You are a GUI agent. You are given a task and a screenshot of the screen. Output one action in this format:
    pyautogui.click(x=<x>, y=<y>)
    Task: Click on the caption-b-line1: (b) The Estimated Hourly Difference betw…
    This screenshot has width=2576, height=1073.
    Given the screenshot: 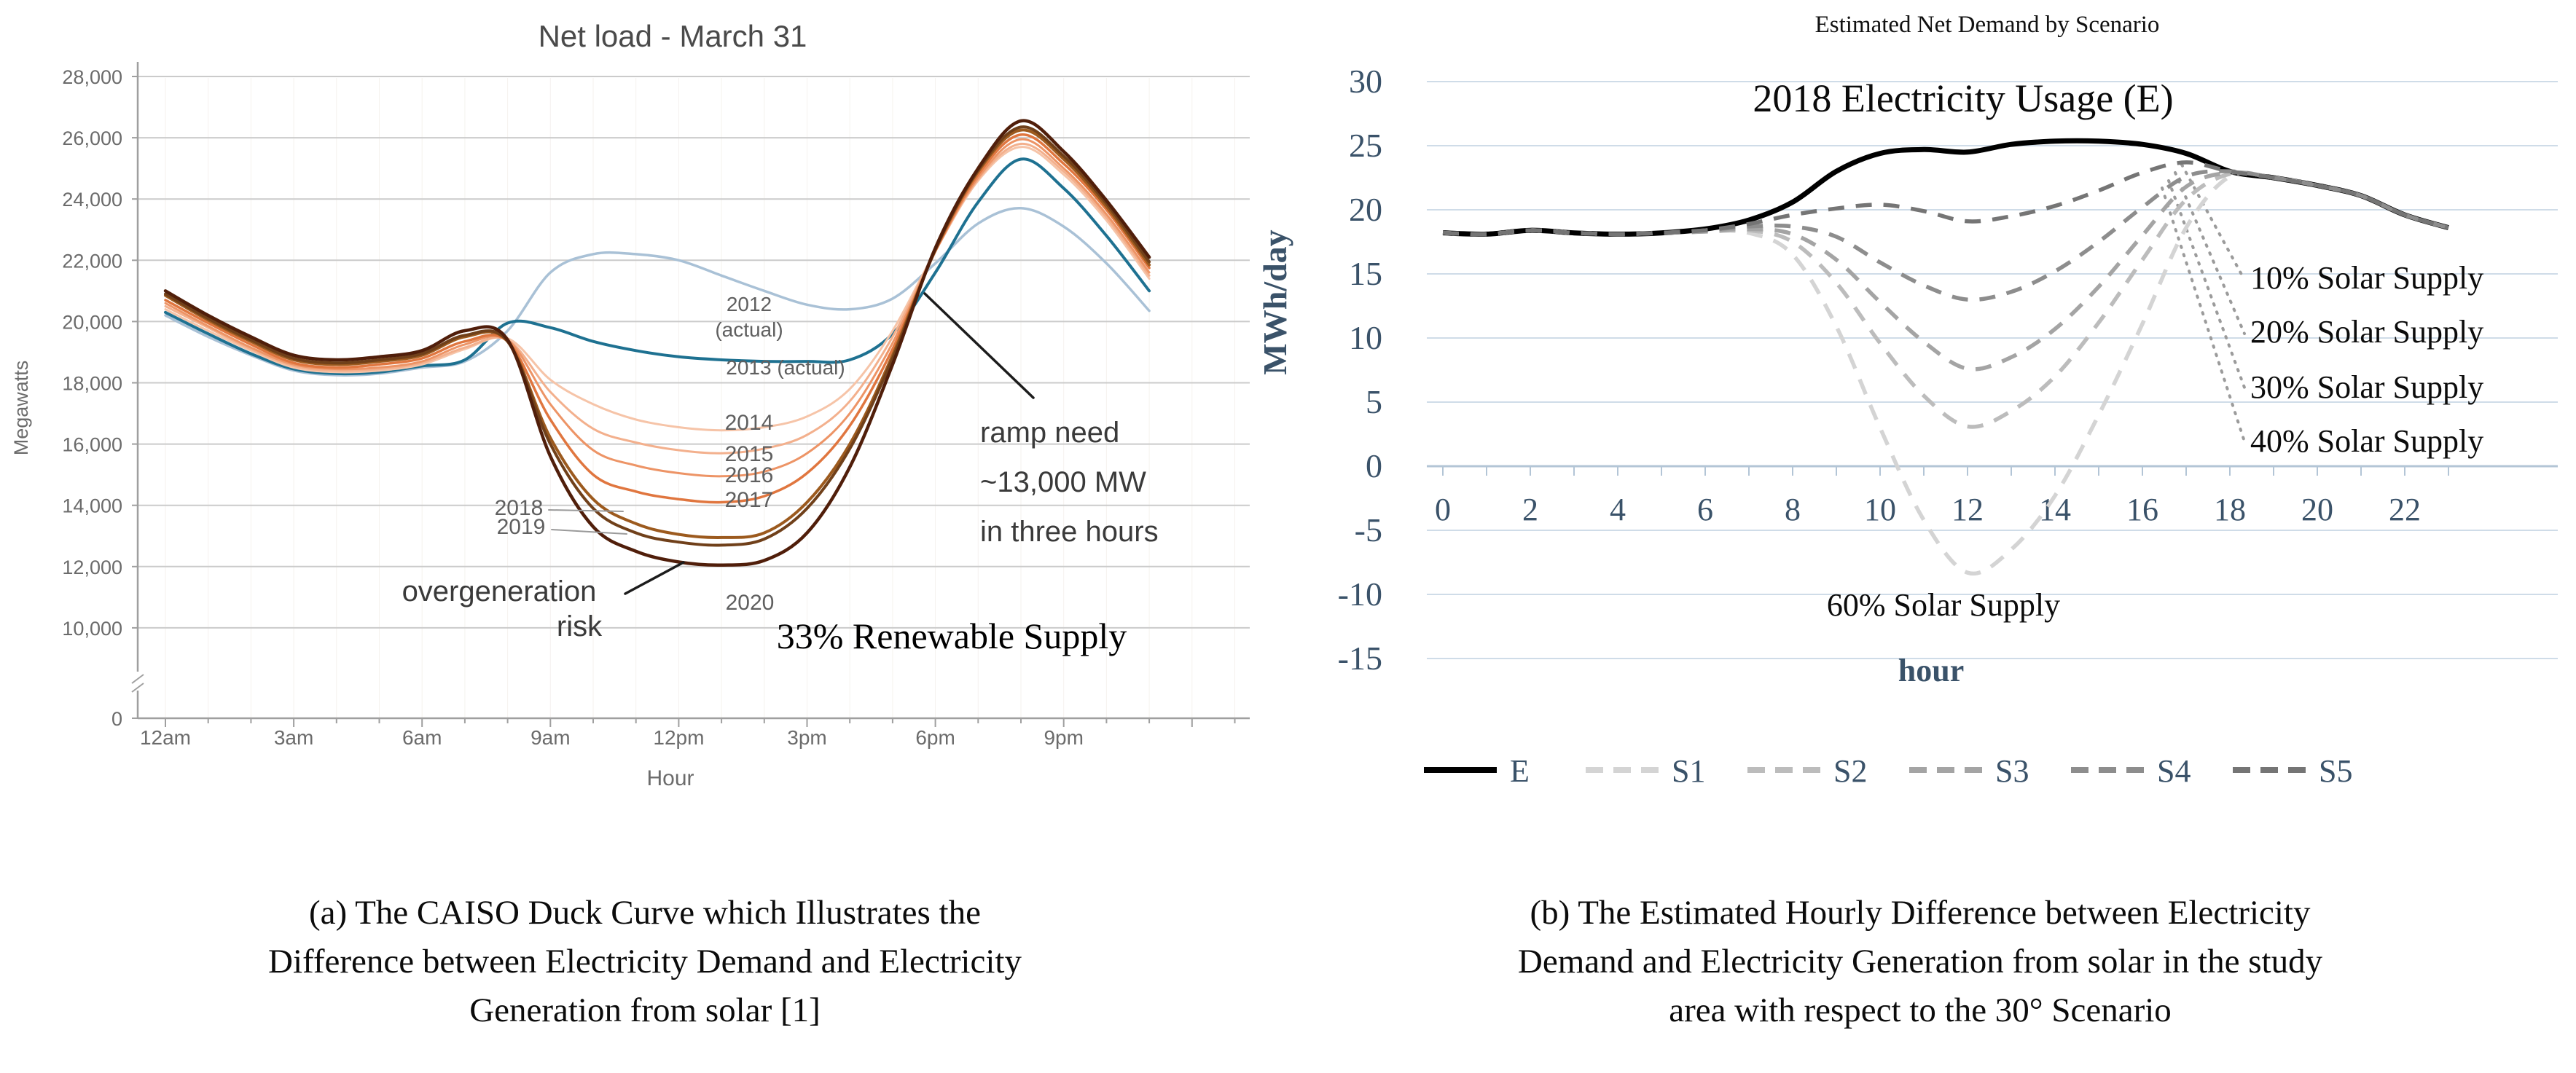 What is the action you would take?
    pyautogui.click(x=1920, y=913)
    